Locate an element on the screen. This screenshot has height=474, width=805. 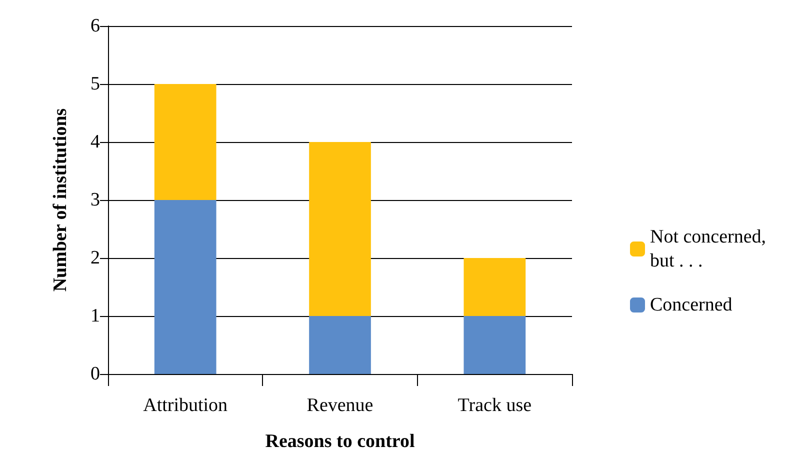
y-axis-title: Number of institutions is located at coordinates (60, 200).